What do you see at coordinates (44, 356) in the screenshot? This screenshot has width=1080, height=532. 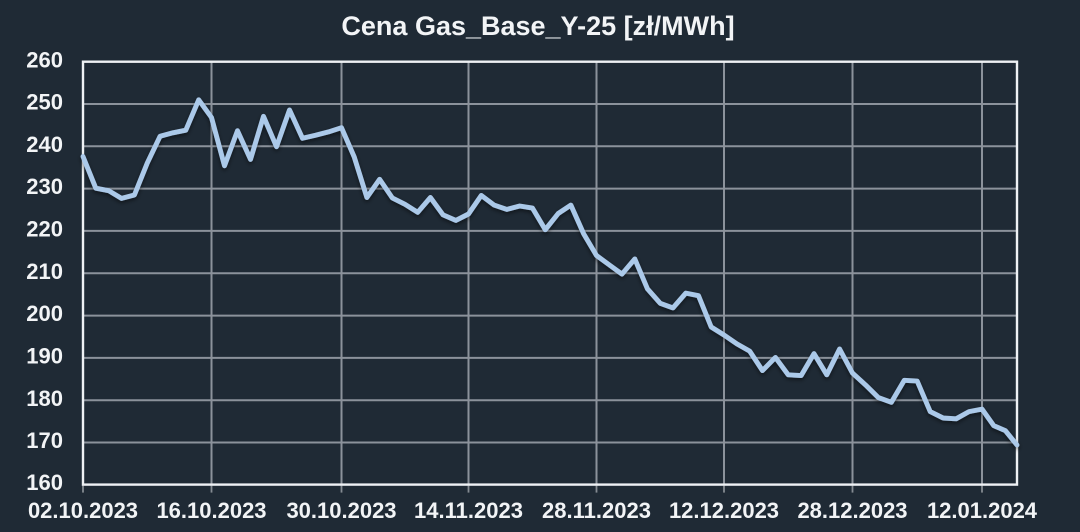 I see `svg-text: 190` at bounding box center [44, 356].